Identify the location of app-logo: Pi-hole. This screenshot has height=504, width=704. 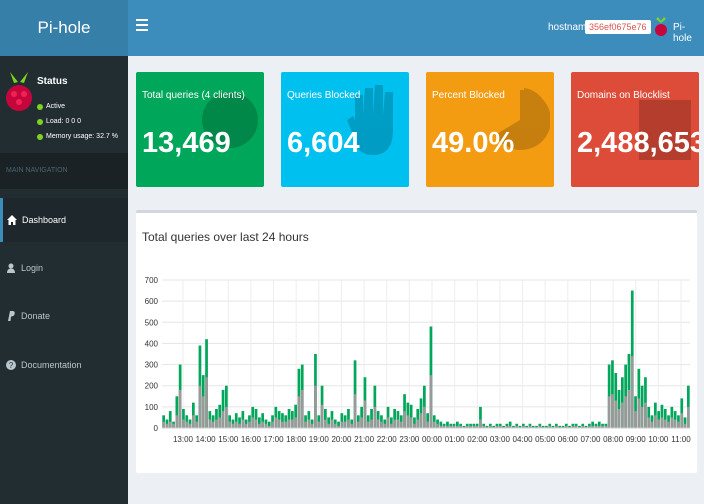
(64, 28).